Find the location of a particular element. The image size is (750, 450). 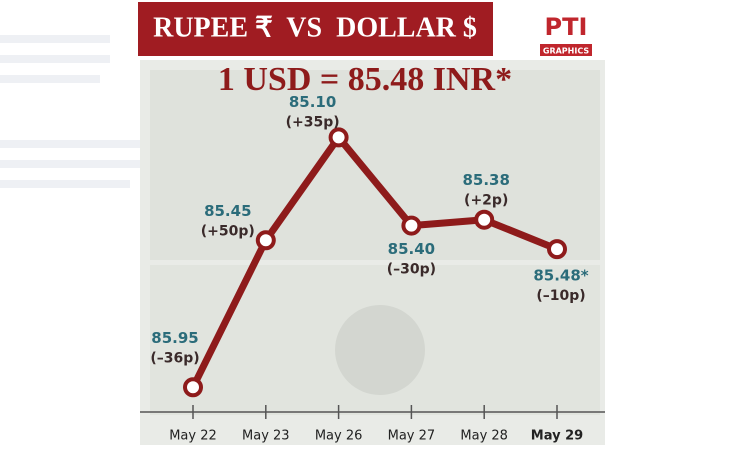

logo-caption: GRAPHICS is located at coordinates (566, 51).